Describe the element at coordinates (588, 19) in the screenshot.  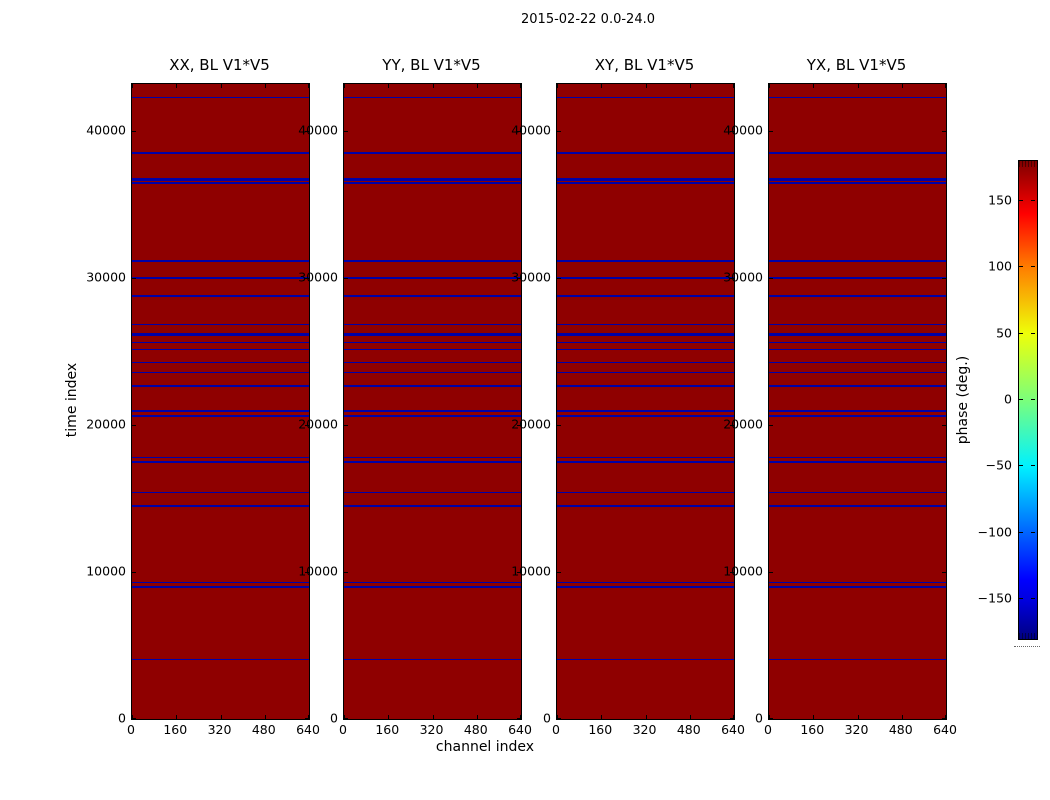
I see `figure-title: 2015-02-22 0.0-24.0` at that location.